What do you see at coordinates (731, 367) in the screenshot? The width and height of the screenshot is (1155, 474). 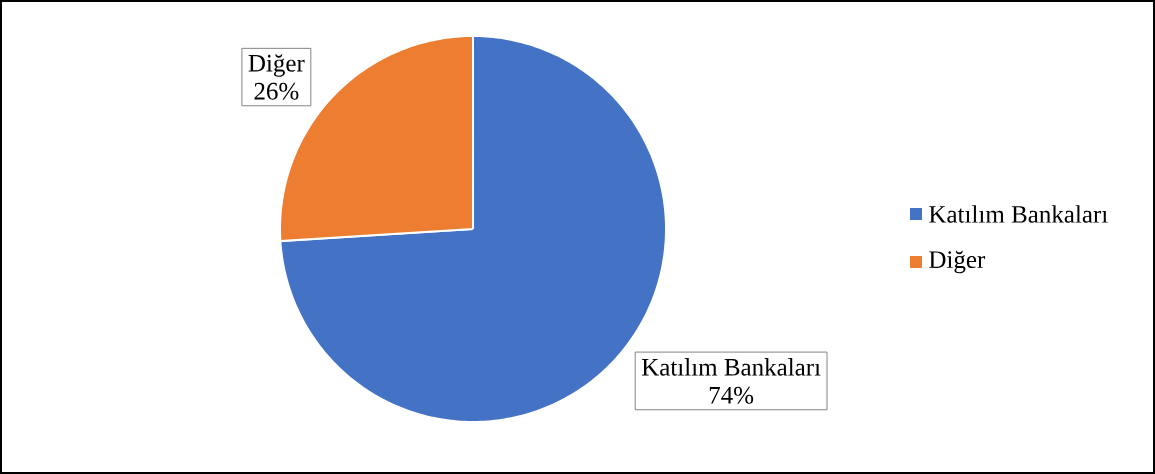 I see `slice-label: Katılım Bankaları` at bounding box center [731, 367].